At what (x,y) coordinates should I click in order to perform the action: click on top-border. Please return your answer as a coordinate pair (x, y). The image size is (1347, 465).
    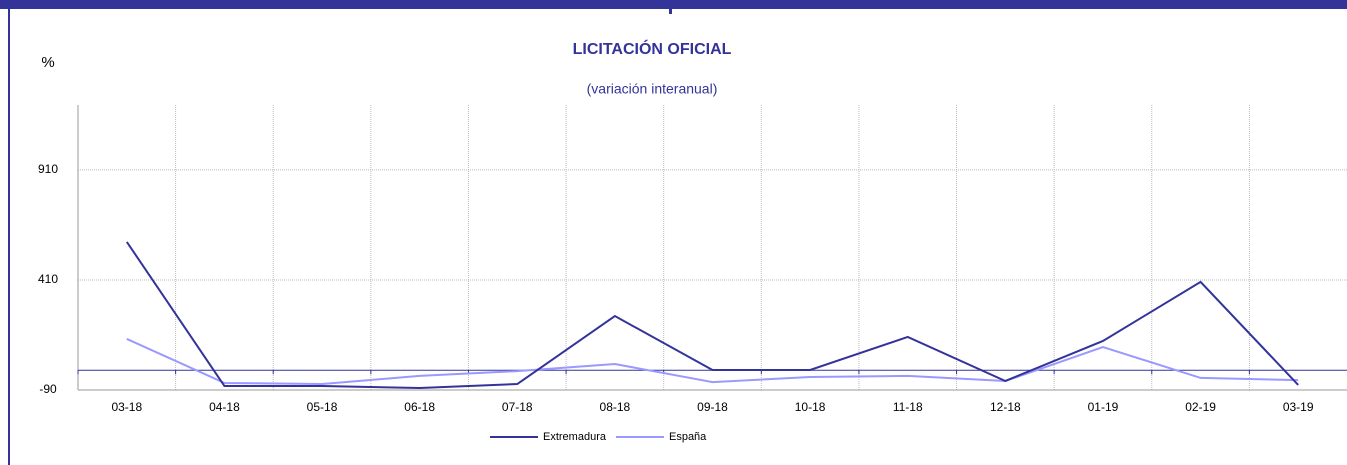
    Looking at the image, I should click on (673, 4).